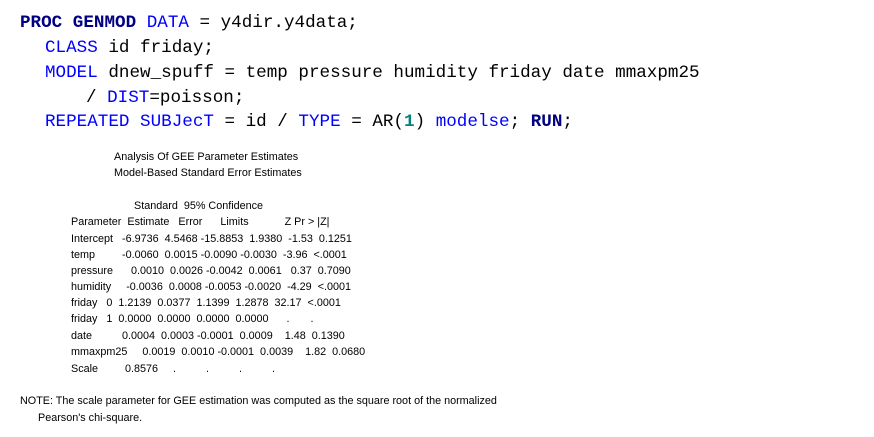  Describe the element at coordinates (192, 319) in the screenshot. I see `table-row: friday 1 0.0000 0.0000 0.0000 0.0000 . .` at that location.